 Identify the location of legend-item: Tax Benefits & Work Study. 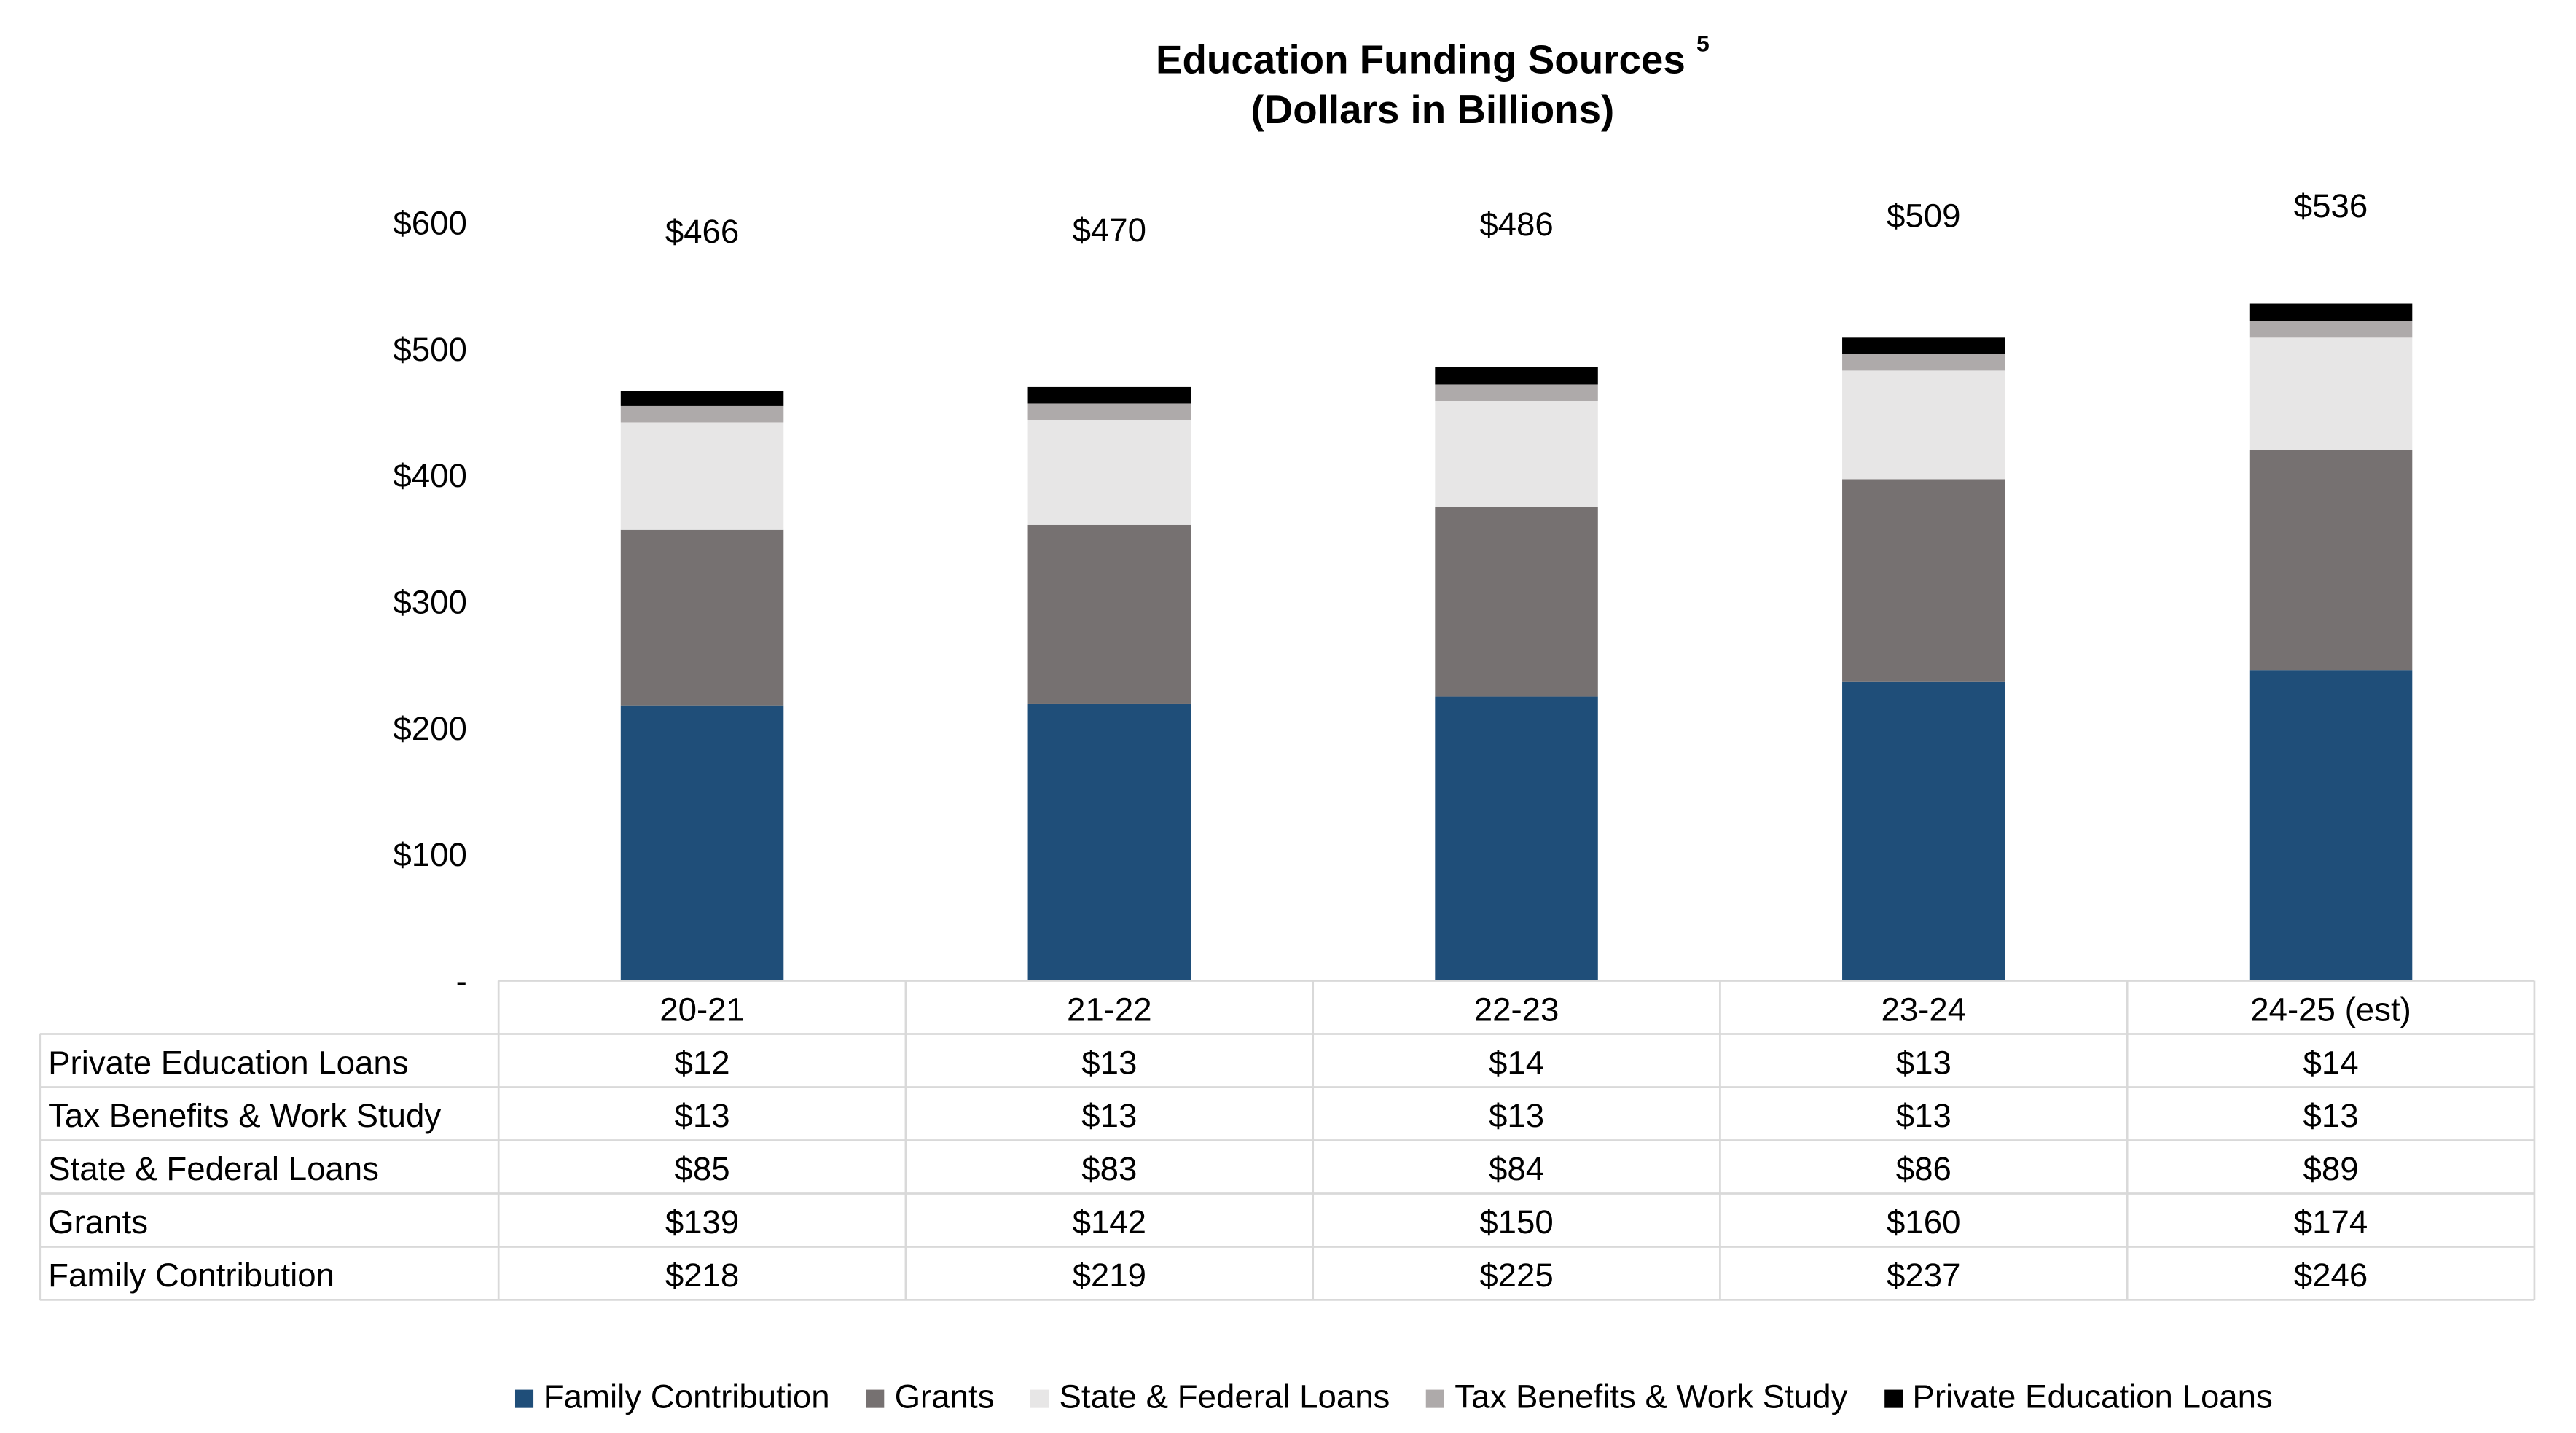
(1637, 1398).